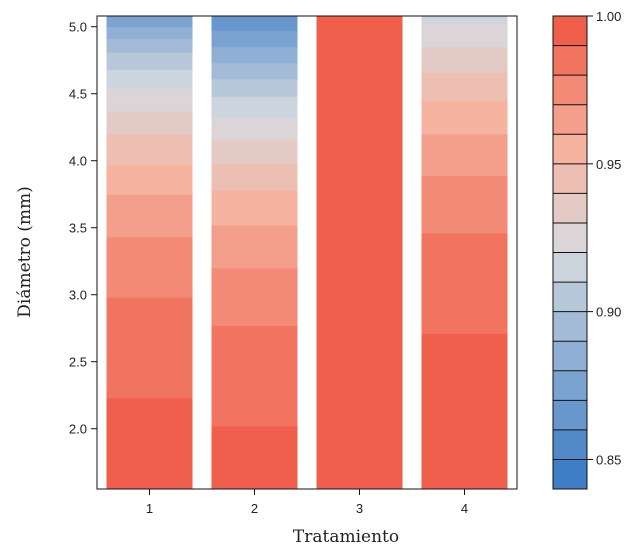 This screenshot has width=640, height=555. I want to click on y-tick-label: 2.0, so click(78, 429).